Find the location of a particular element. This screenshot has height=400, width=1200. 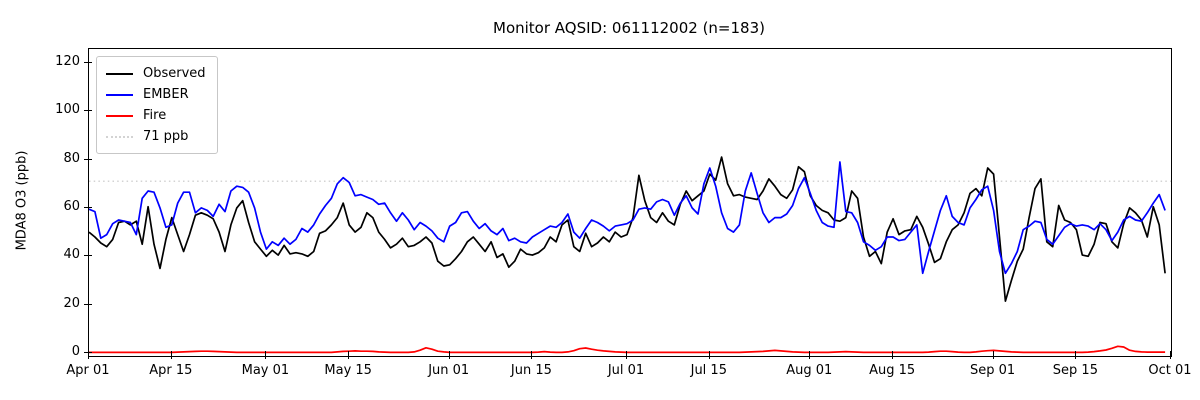

chart-title: Monitor AQSID: 061112002 (n=183) is located at coordinates (629, 28).